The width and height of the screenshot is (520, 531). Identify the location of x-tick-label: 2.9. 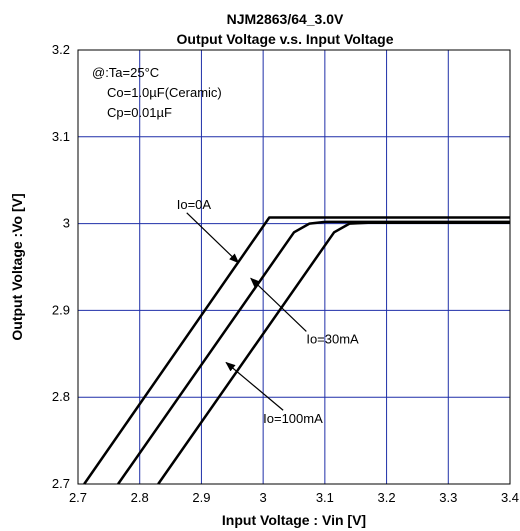
(201, 497).